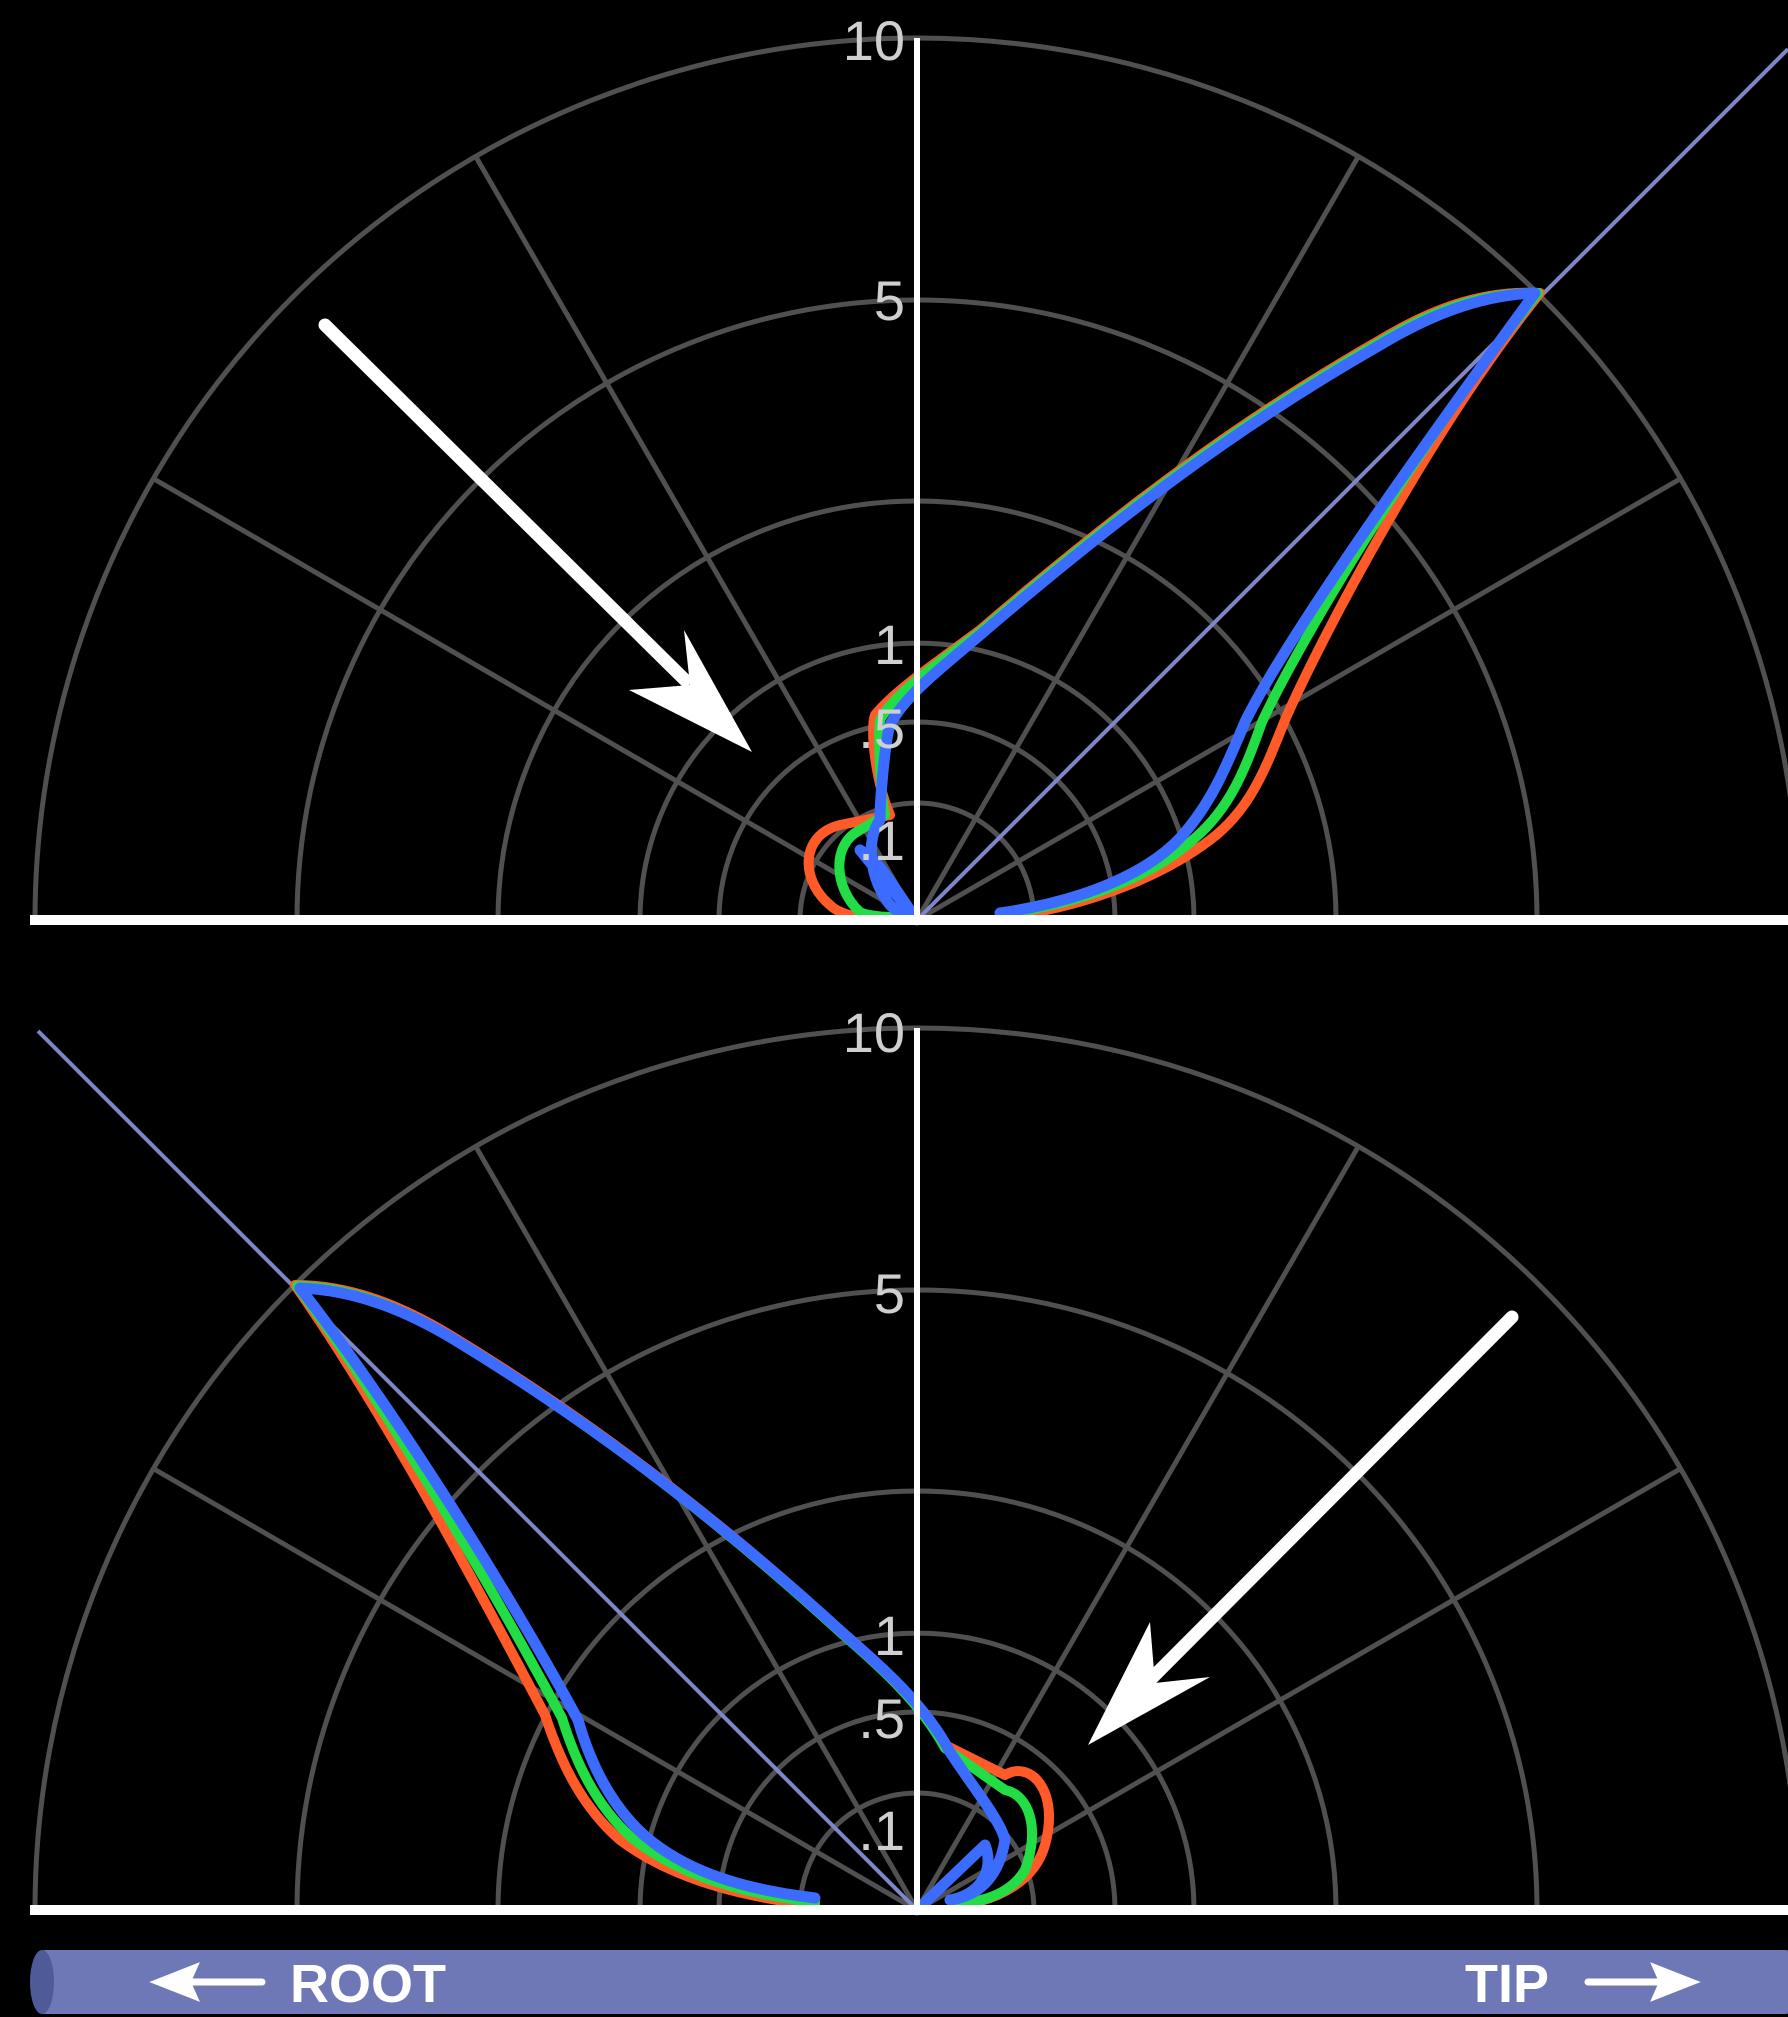 The height and width of the screenshot is (2017, 1788). I want to click on root-tip-bar-body, so click(911, 1982).